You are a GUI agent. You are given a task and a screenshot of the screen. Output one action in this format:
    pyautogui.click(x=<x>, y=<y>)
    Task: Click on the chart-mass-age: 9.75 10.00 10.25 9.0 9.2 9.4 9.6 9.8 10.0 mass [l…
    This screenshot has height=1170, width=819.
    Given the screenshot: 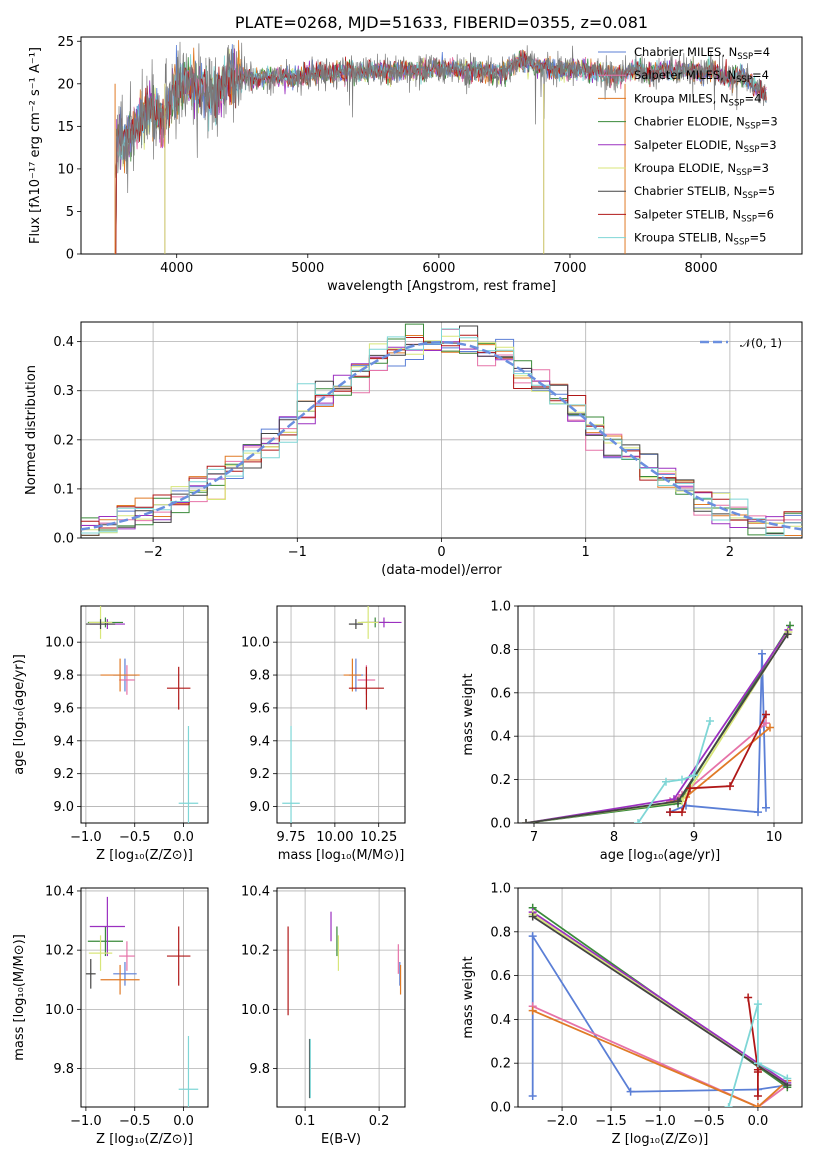 What is the action you would take?
    pyautogui.click(x=323, y=734)
    